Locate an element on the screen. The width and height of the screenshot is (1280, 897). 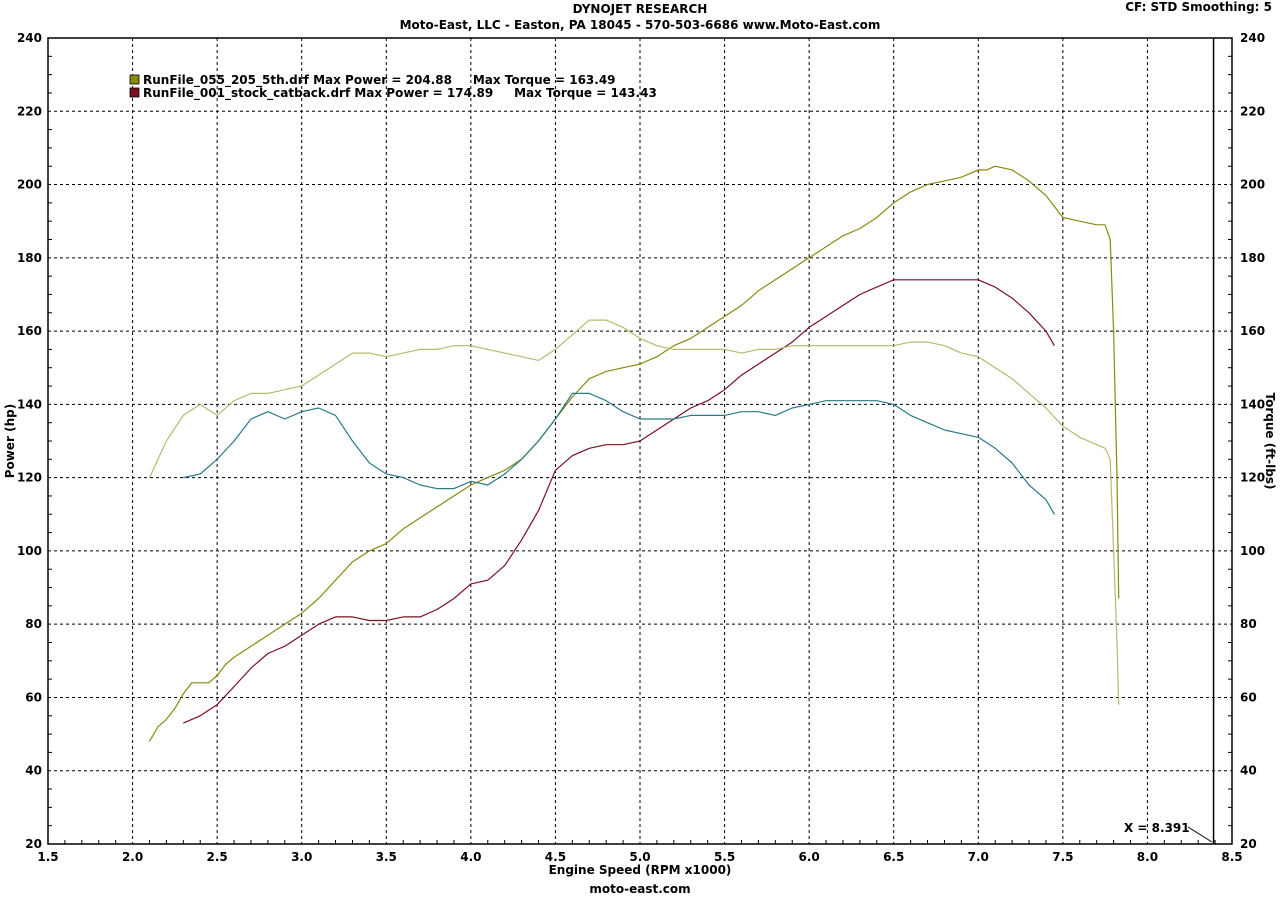
y-tick-label: 60 is located at coordinates (33, 697).